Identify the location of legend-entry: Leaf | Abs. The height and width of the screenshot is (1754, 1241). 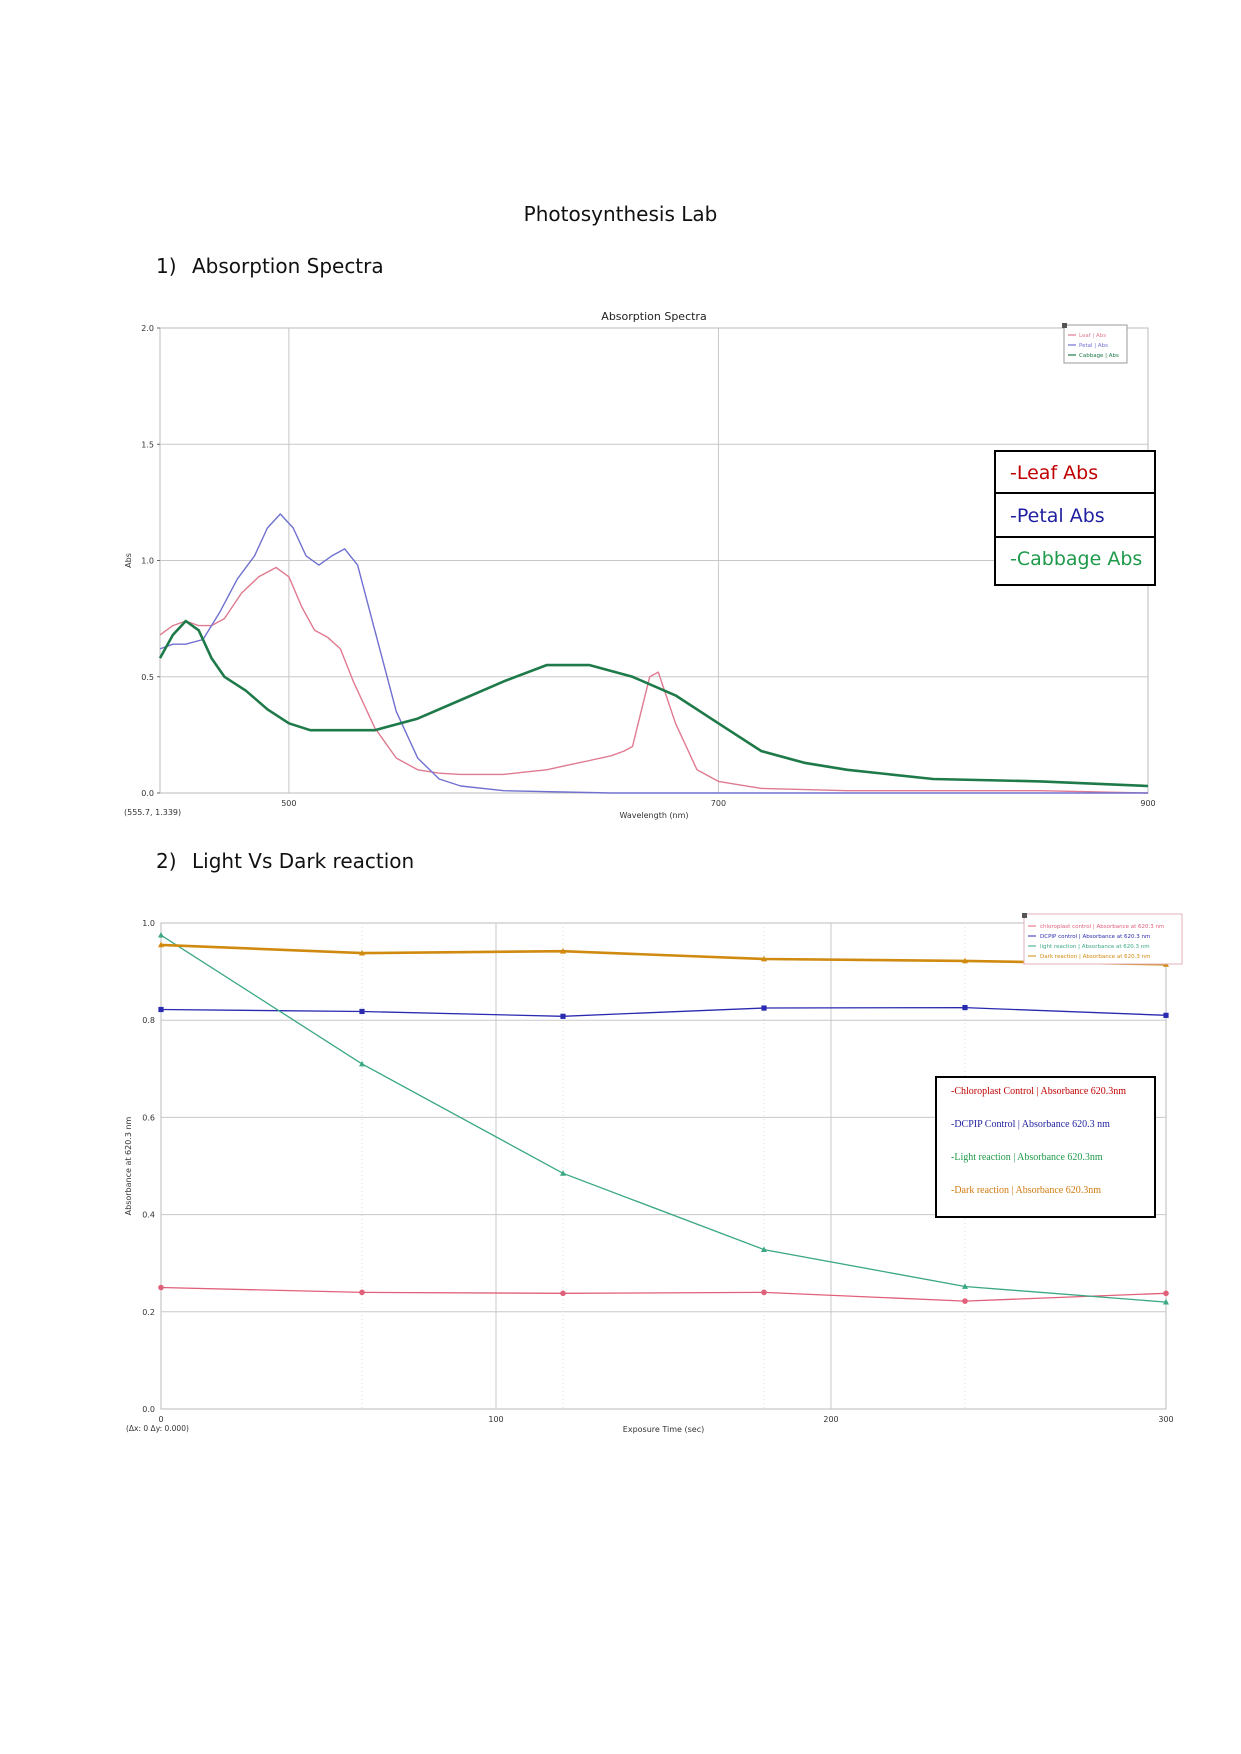
(1092, 336).